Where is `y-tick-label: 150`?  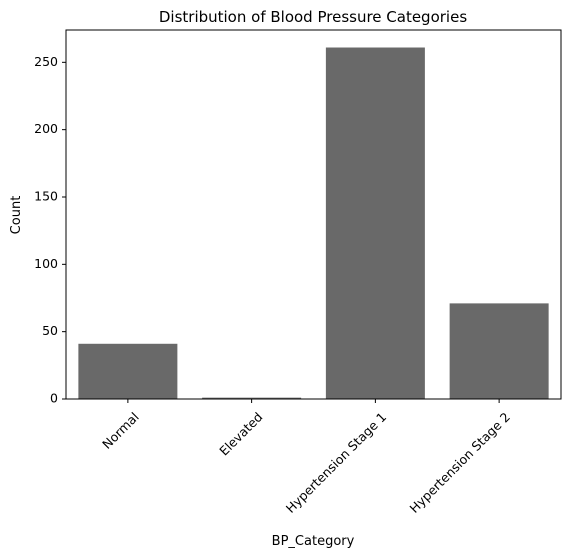
y-tick-label: 150 is located at coordinates (46, 195).